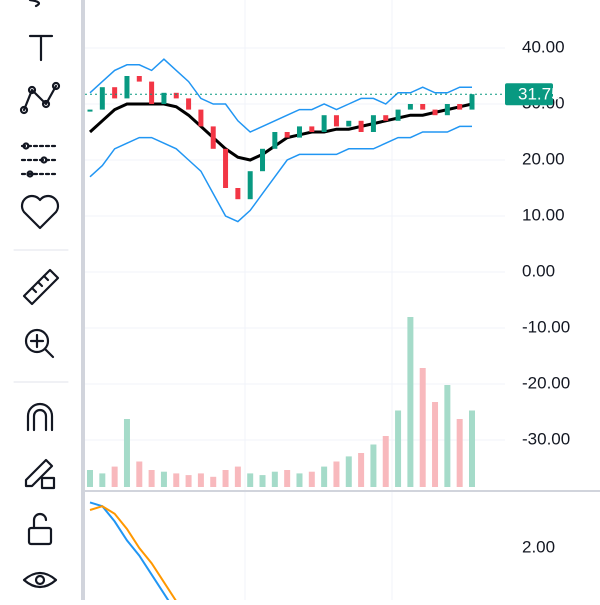 The image size is (600, 605). Describe the element at coordinates (280, 132) in the screenshot. I see `ma-line` at that location.